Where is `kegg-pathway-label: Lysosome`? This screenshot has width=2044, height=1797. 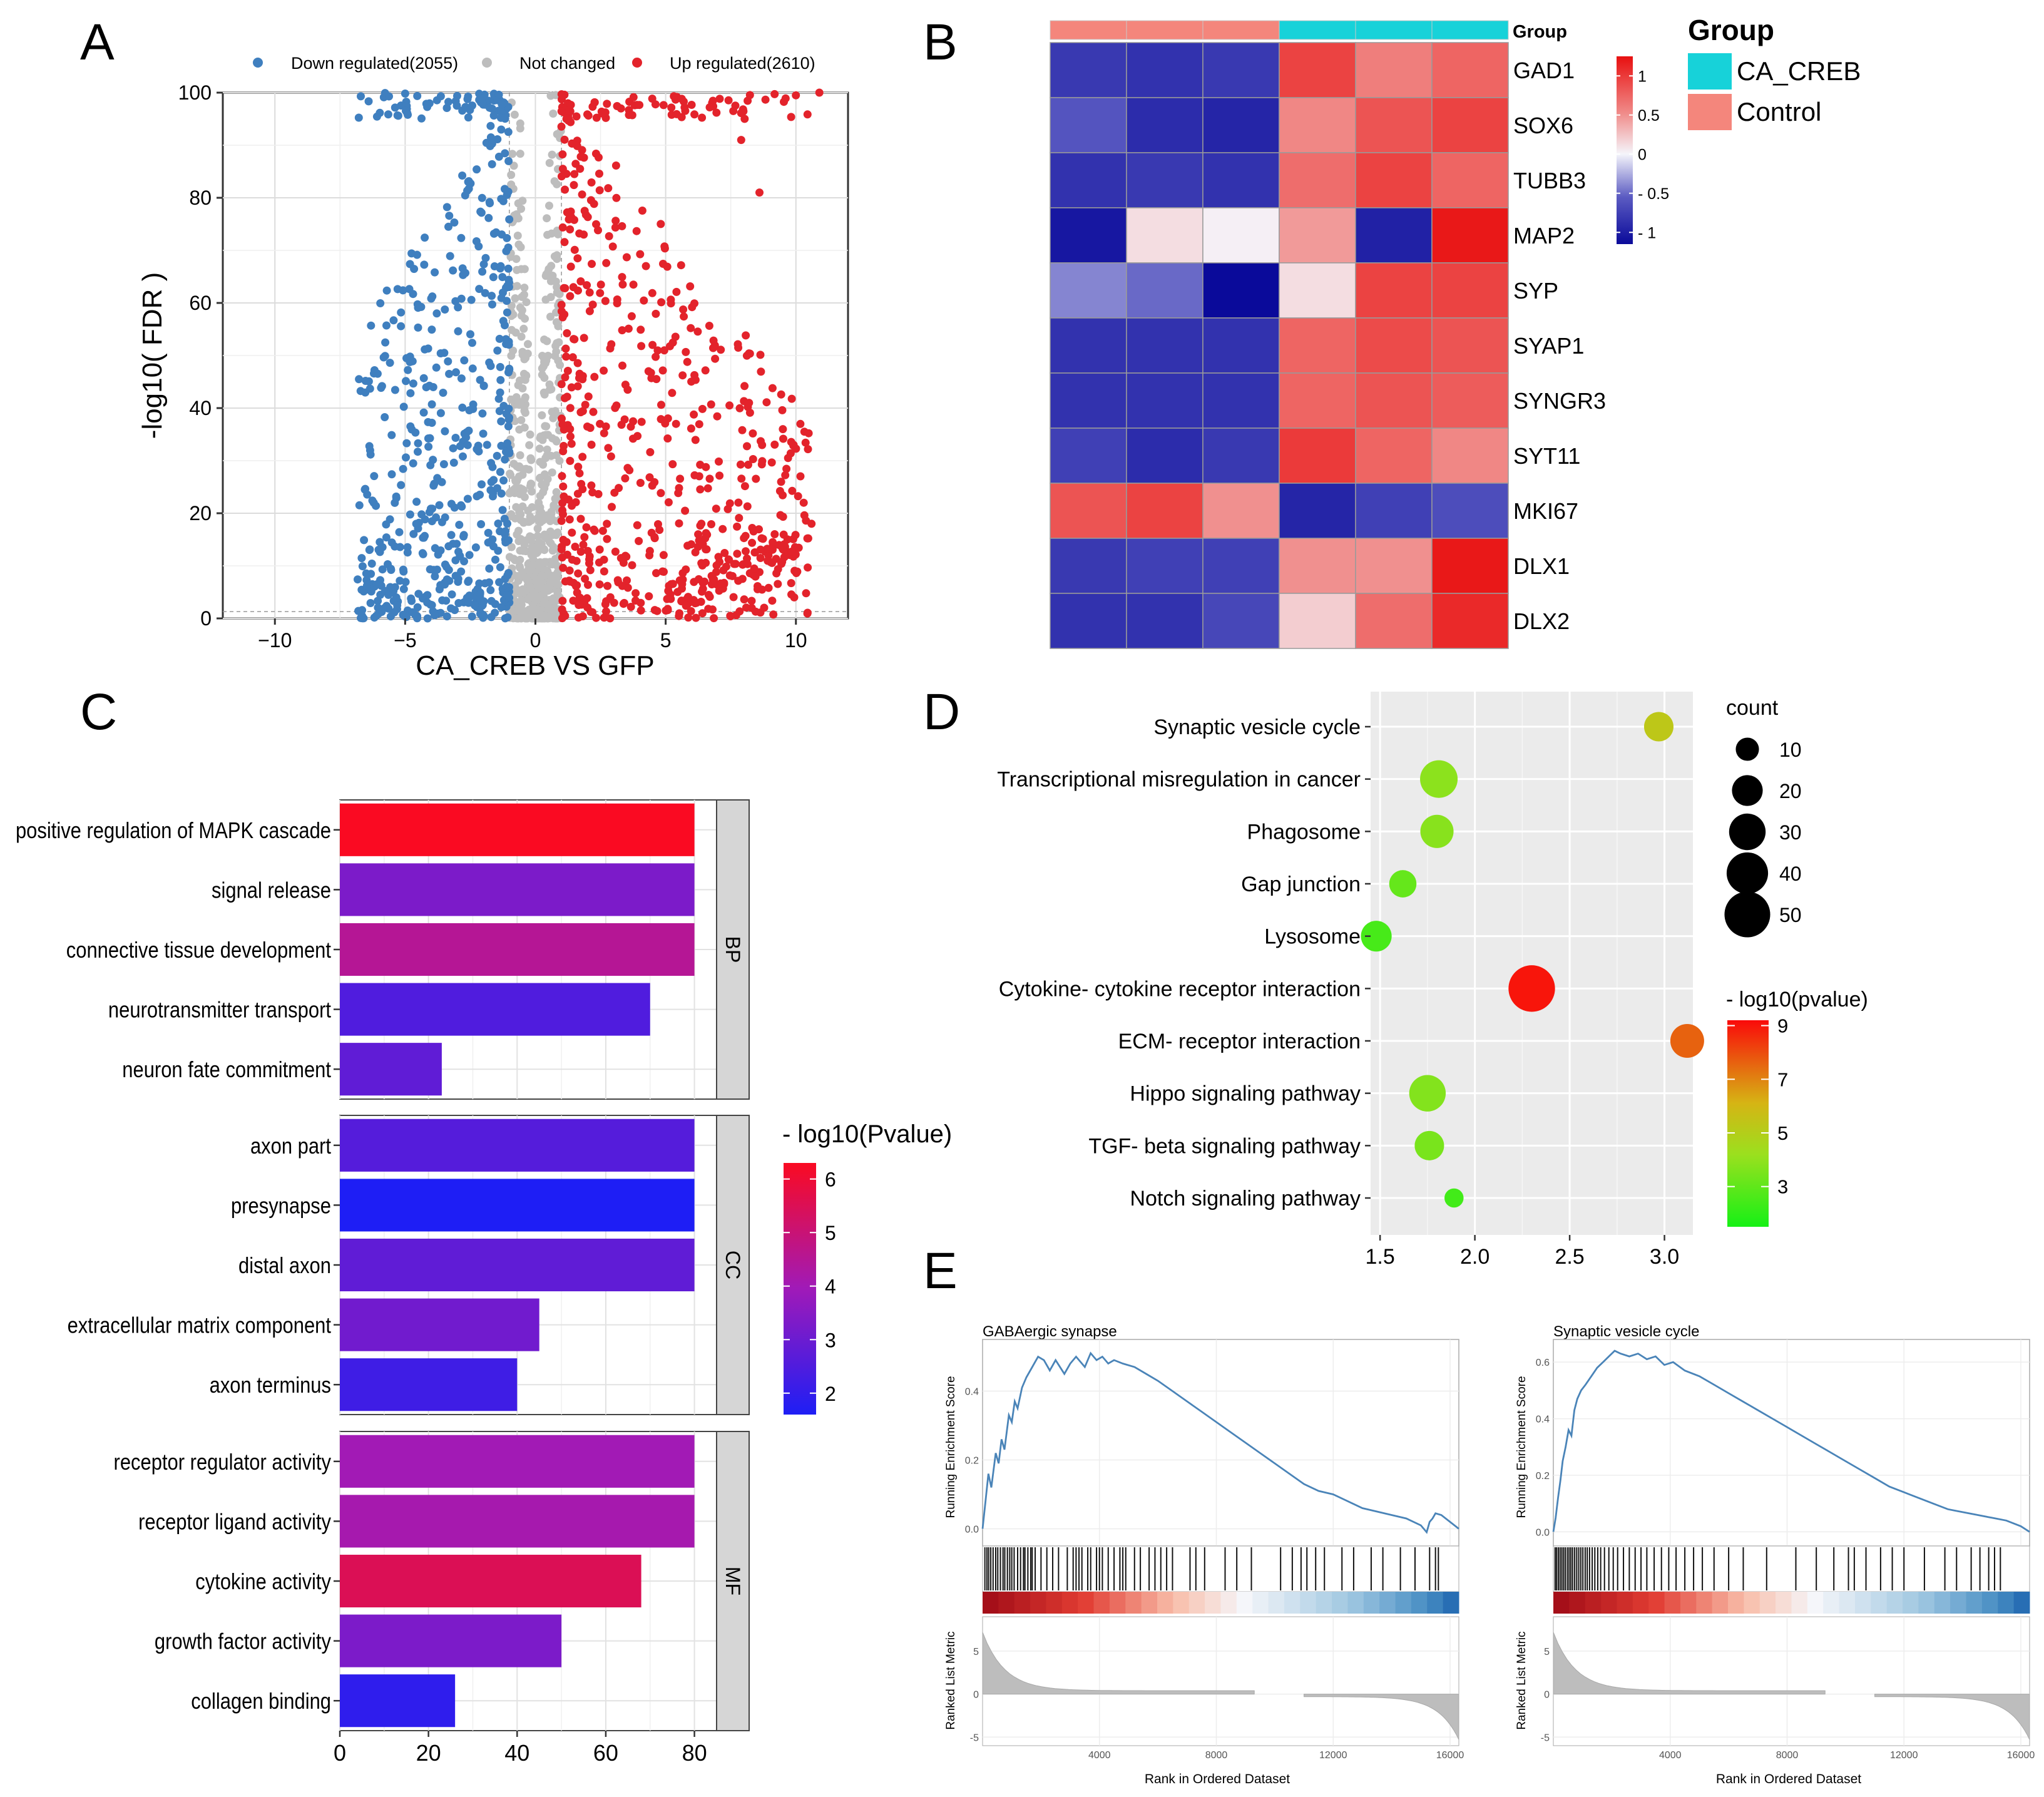 kegg-pathway-label: Lysosome is located at coordinates (1312, 937).